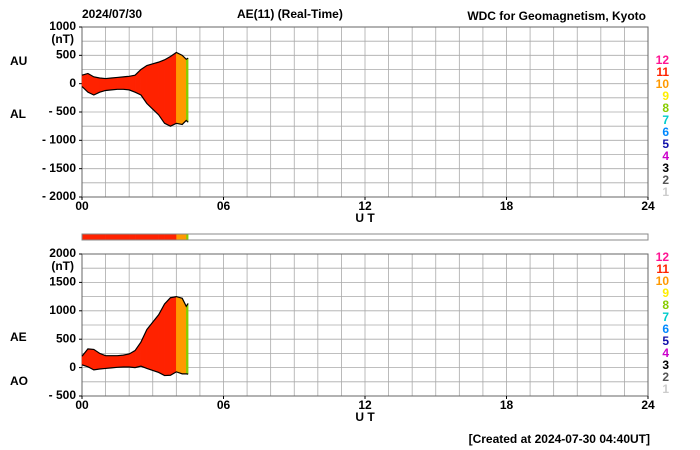 The image size is (700, 450). I want to click on chart-title: AE(11) (Real-Time), so click(290, 14).